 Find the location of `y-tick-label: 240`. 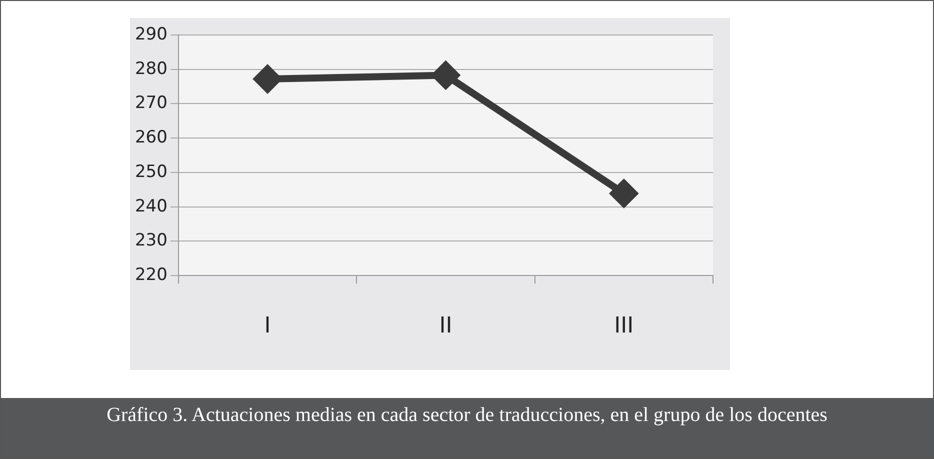

y-tick-label: 240 is located at coordinates (151, 206).